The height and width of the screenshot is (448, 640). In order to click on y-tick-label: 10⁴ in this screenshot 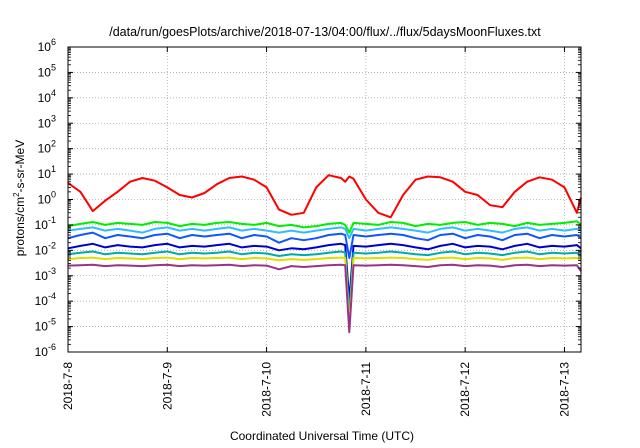, I will do `click(47, 96)`.